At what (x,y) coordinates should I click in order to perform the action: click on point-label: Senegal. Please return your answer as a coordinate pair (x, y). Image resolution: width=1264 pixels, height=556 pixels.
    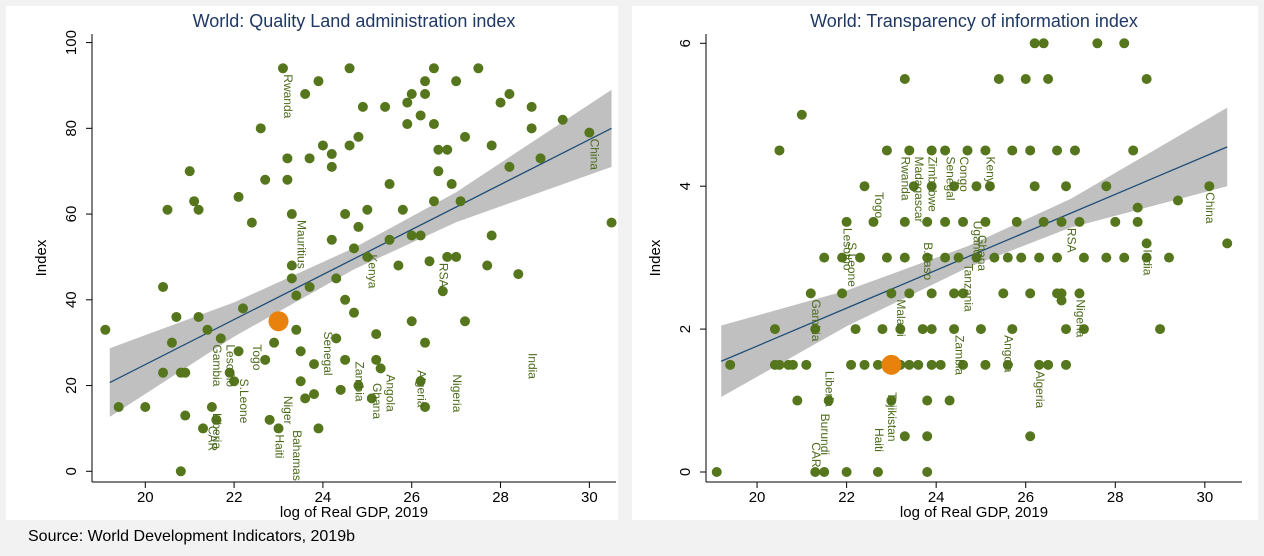
    Looking at the image, I should click on (328, 354).